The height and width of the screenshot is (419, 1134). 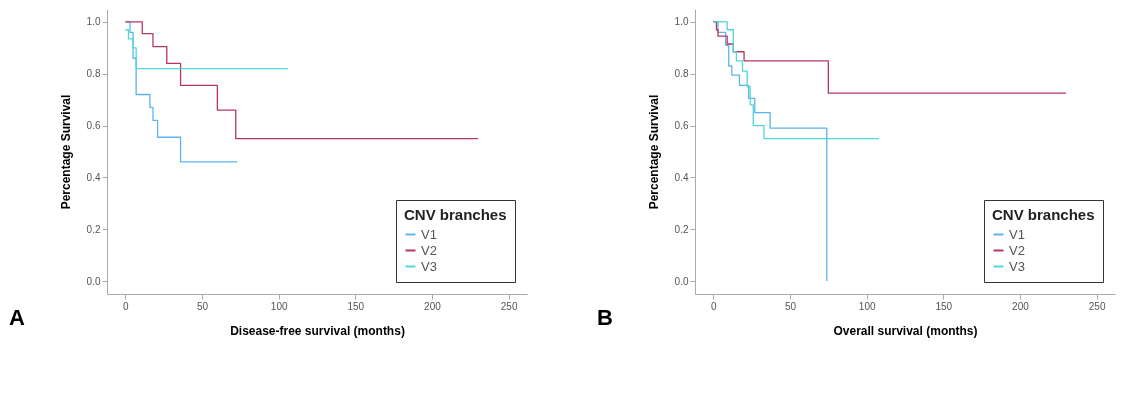 I want to click on text: A, so click(x=17, y=317).